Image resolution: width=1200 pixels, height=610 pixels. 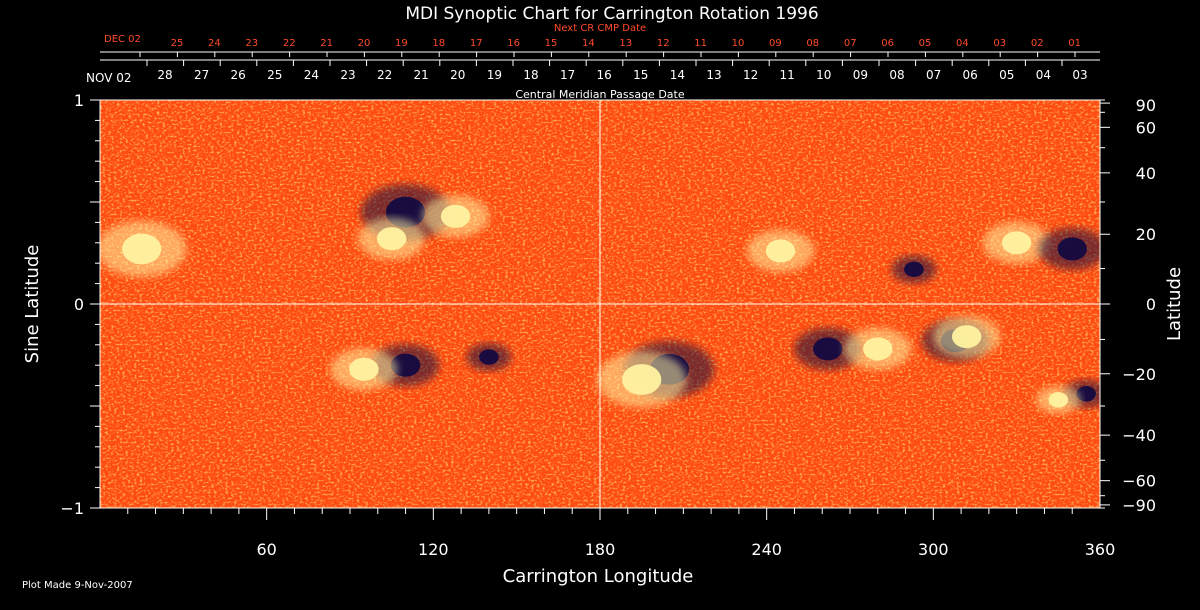 I want to click on next-cmp-date-label: 21, so click(x=326, y=43).